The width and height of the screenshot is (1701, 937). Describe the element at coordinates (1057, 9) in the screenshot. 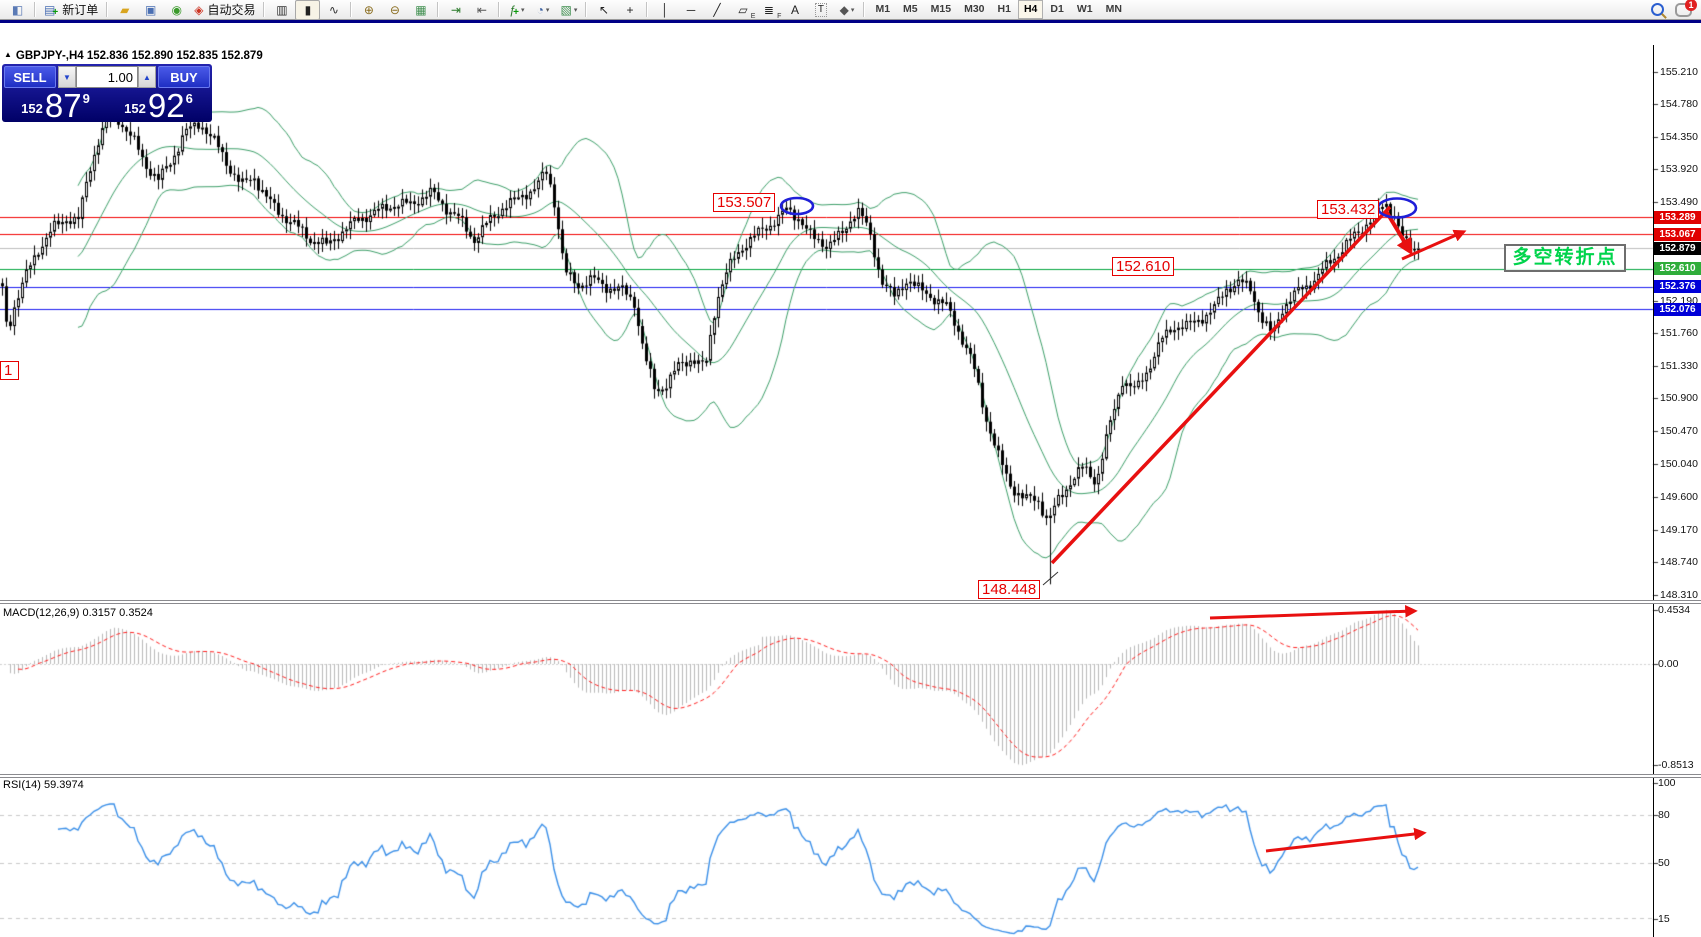

I see `timeframe-button-d1: D1` at that location.